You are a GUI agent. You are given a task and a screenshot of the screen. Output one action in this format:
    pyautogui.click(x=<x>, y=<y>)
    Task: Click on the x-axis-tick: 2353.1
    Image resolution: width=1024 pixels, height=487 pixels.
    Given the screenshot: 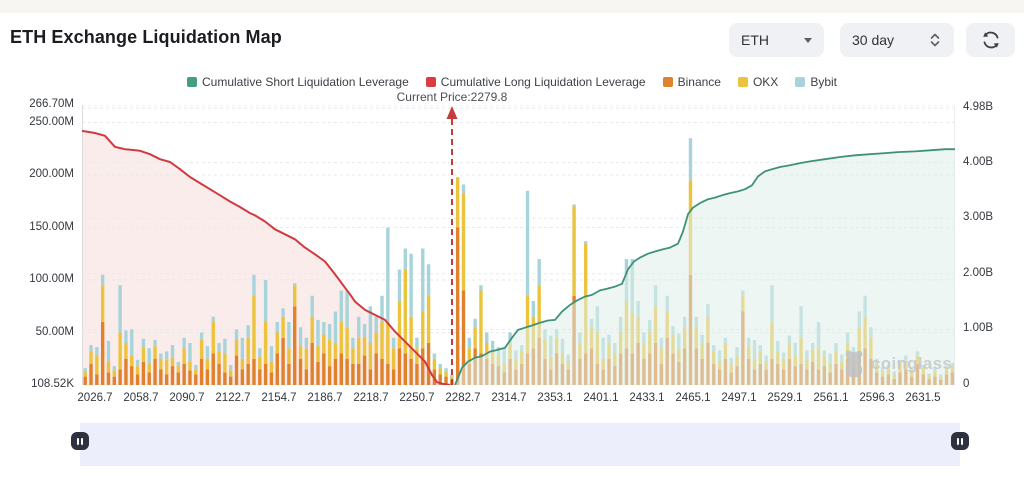 What is the action you would take?
    pyautogui.click(x=555, y=398)
    